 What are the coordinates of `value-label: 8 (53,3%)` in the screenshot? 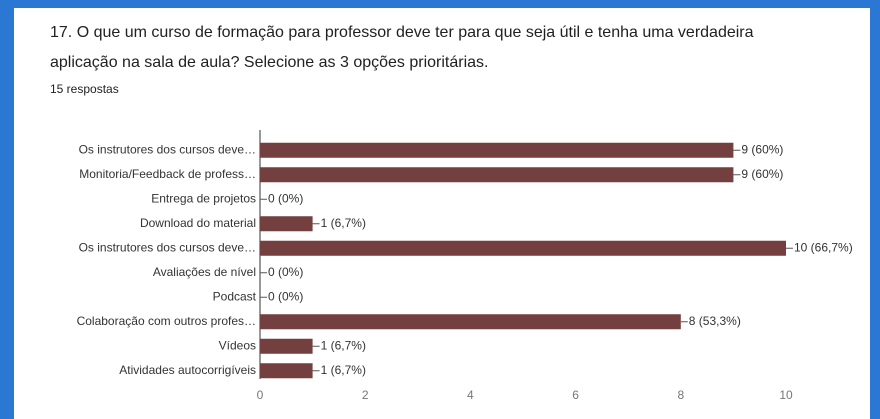 It's located at (715, 321).